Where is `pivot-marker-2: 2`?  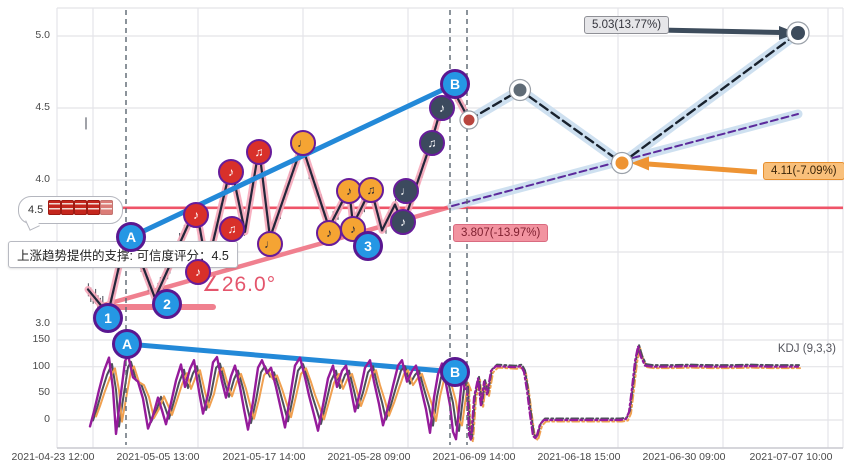
pivot-marker-2: 2 is located at coordinates (167, 304).